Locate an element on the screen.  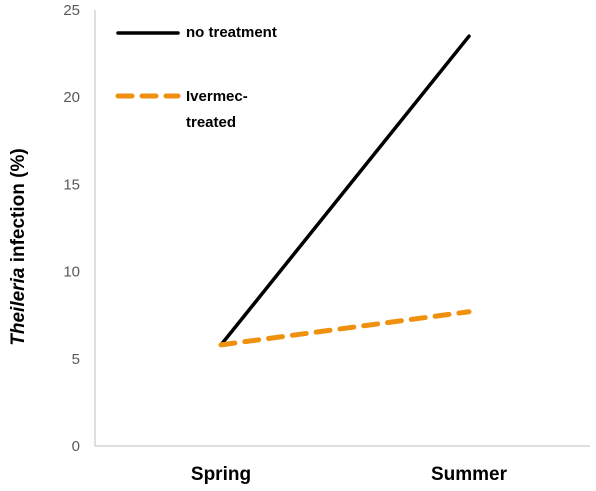
x-category-label: Spring is located at coordinates (221, 474).